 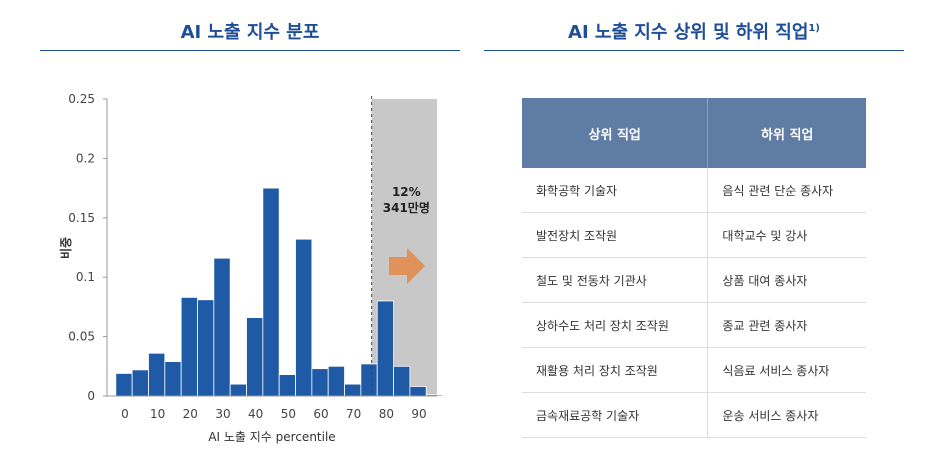 I want to click on x-tick-label: 20, so click(x=190, y=414).